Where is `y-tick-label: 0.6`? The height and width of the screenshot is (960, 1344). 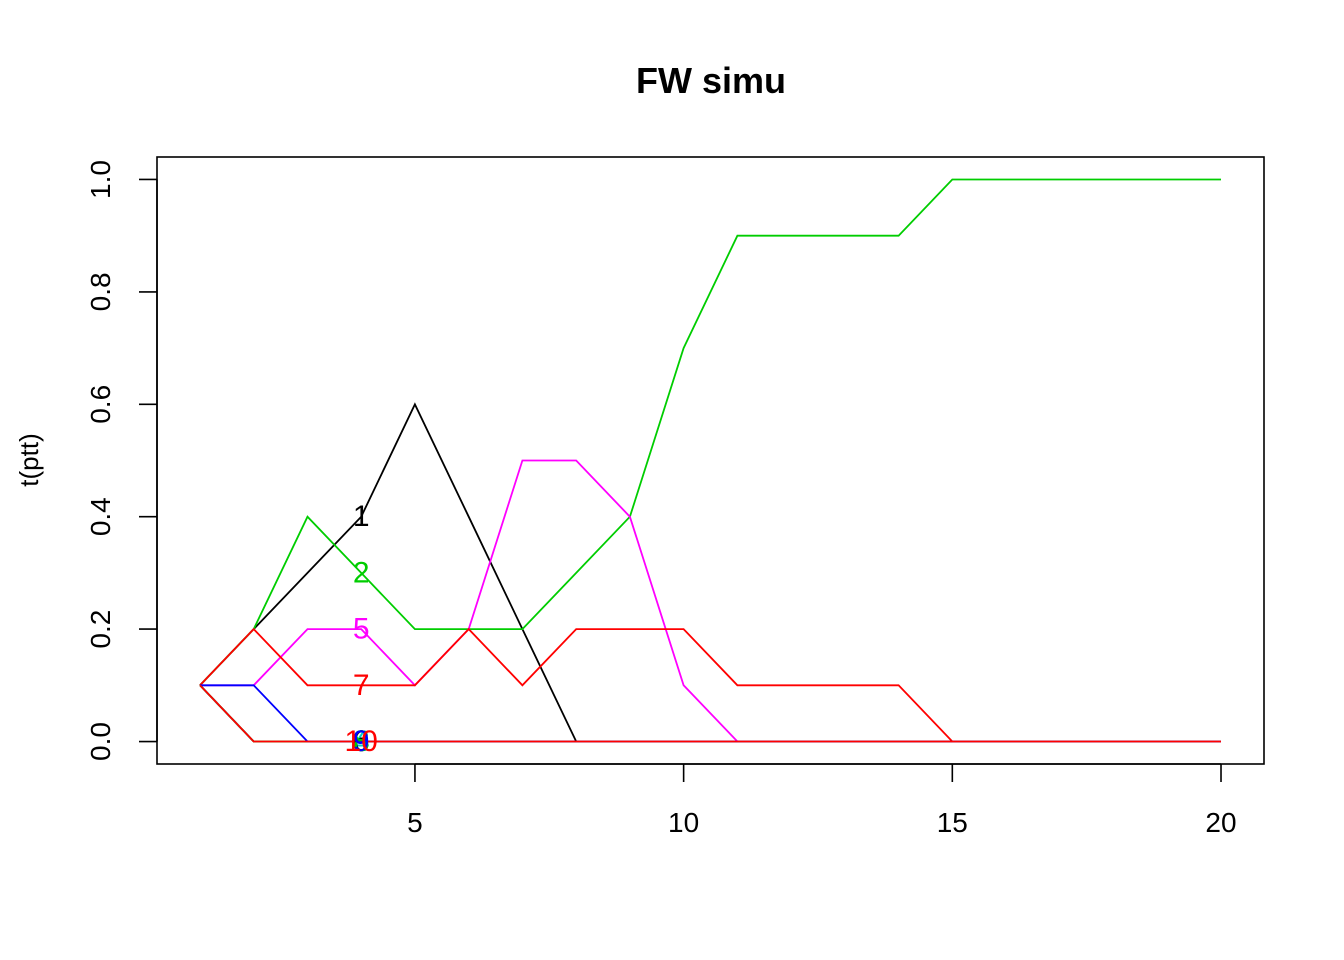
y-tick-label: 0.6 is located at coordinates (100, 404).